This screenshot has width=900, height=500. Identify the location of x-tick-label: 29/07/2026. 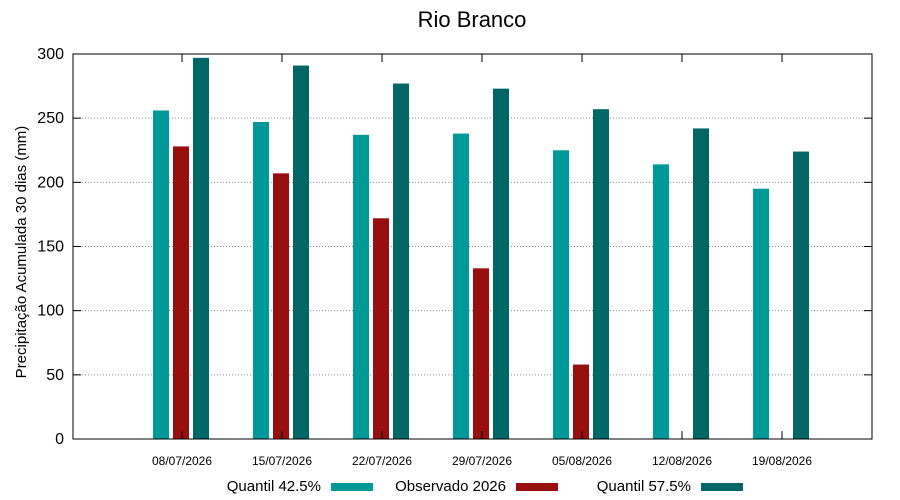
(482, 461).